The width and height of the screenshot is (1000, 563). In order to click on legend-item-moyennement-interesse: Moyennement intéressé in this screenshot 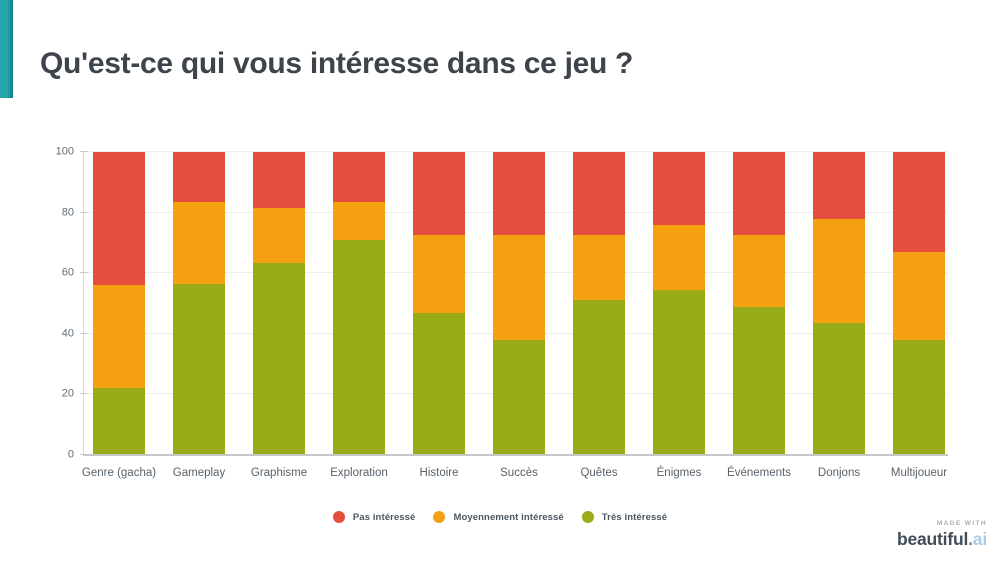, I will do `click(498, 517)`.